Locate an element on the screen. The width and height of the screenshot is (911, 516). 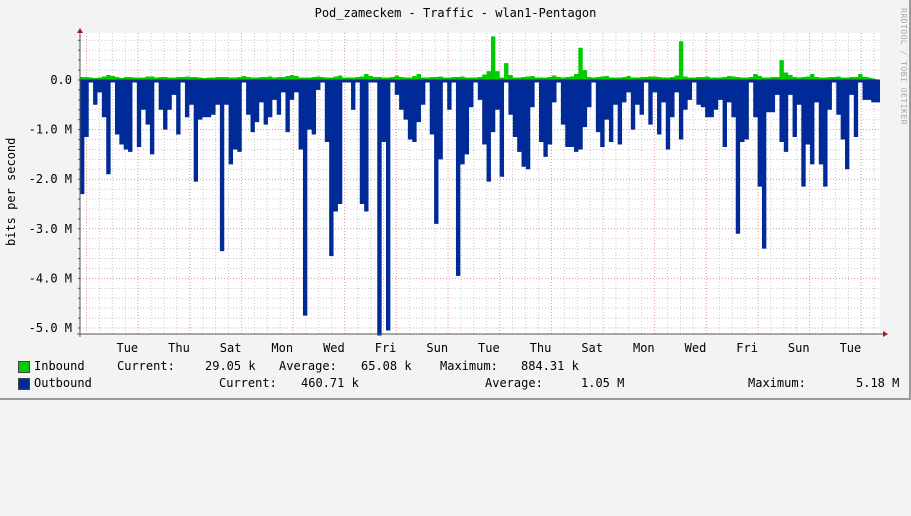
y-tick-label: 0.0 is located at coordinates (61, 80).